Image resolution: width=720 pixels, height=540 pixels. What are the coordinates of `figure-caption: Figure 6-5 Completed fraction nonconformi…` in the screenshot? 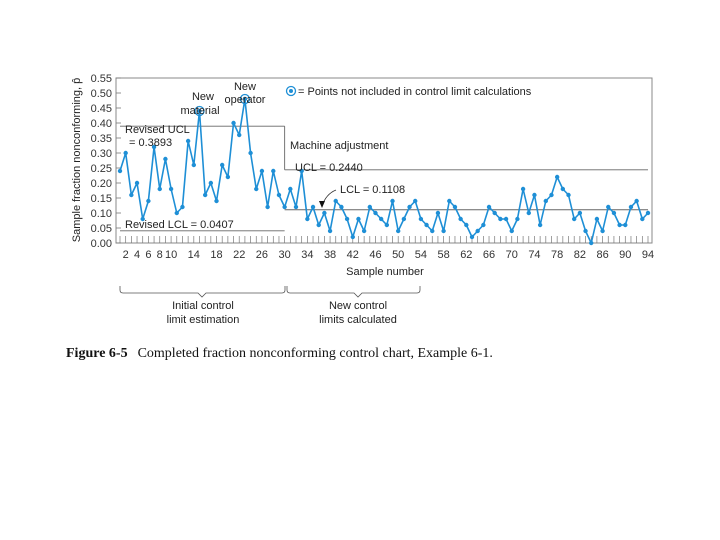 It's located at (376, 354).